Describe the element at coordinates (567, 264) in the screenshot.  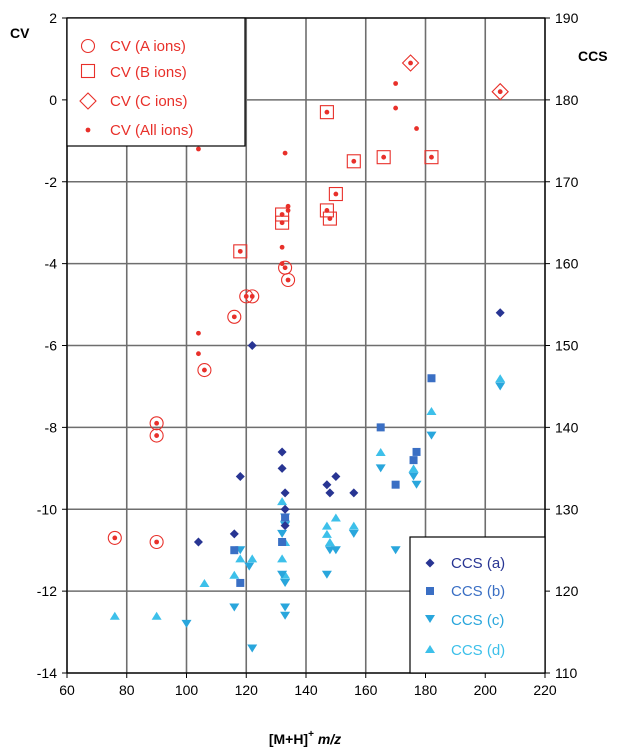
I see `y-right-tick-label: 160` at that location.